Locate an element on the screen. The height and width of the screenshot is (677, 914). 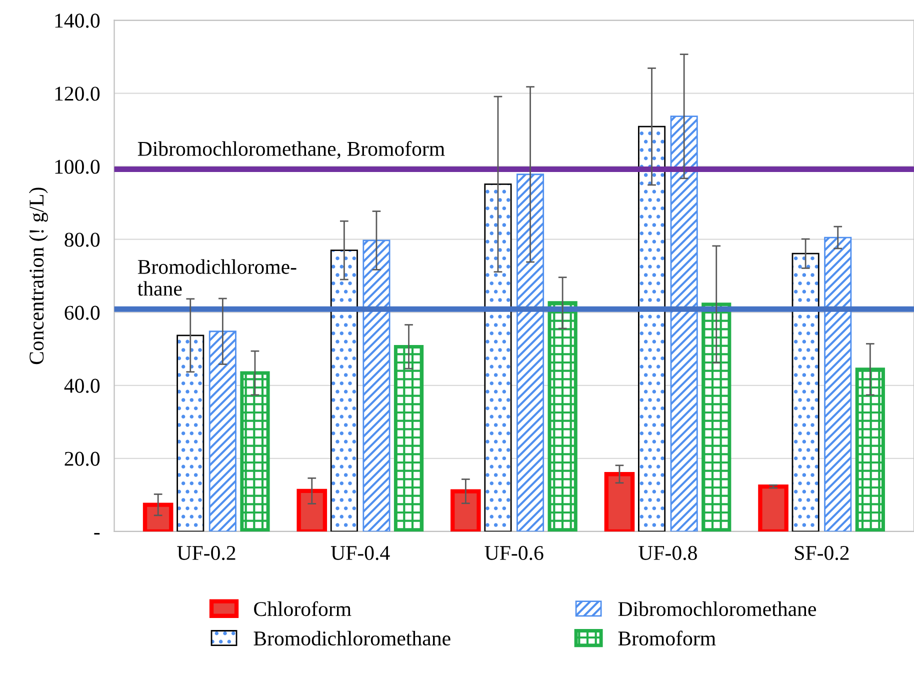
legend-label: Bromoform is located at coordinates (667, 638).